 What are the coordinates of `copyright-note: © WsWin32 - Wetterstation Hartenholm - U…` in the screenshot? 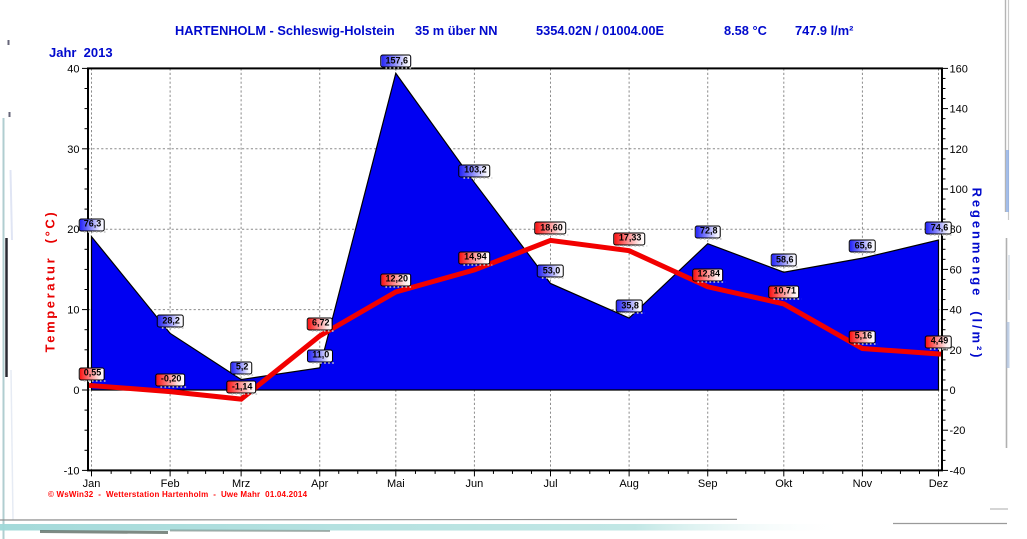 It's located at (178, 494).